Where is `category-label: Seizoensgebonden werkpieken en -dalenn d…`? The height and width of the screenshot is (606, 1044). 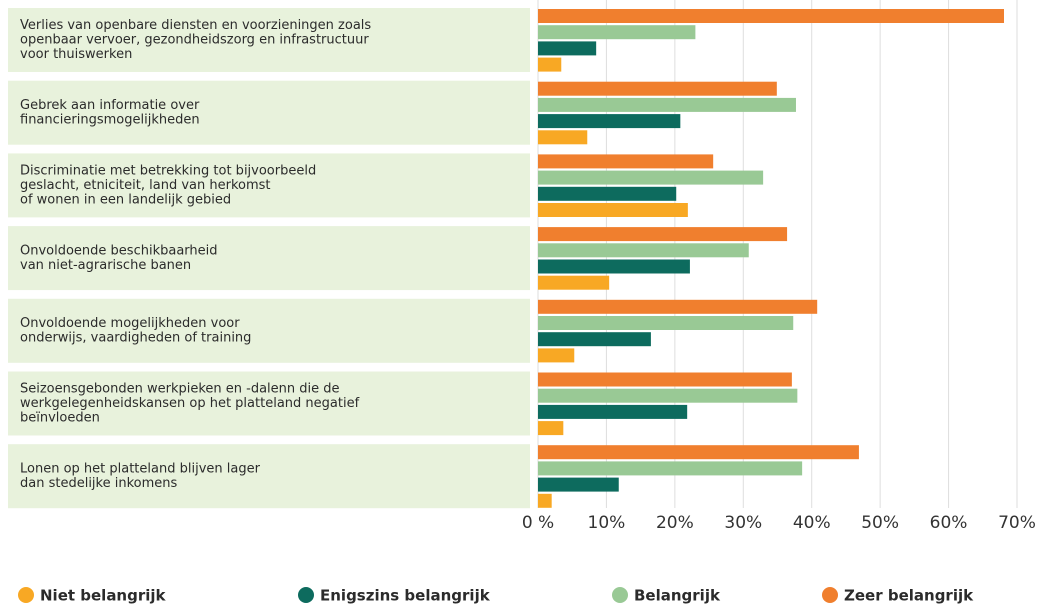
category-label: Seizoensgebonden werkpieken en -dalenn d… is located at coordinates (180, 389).